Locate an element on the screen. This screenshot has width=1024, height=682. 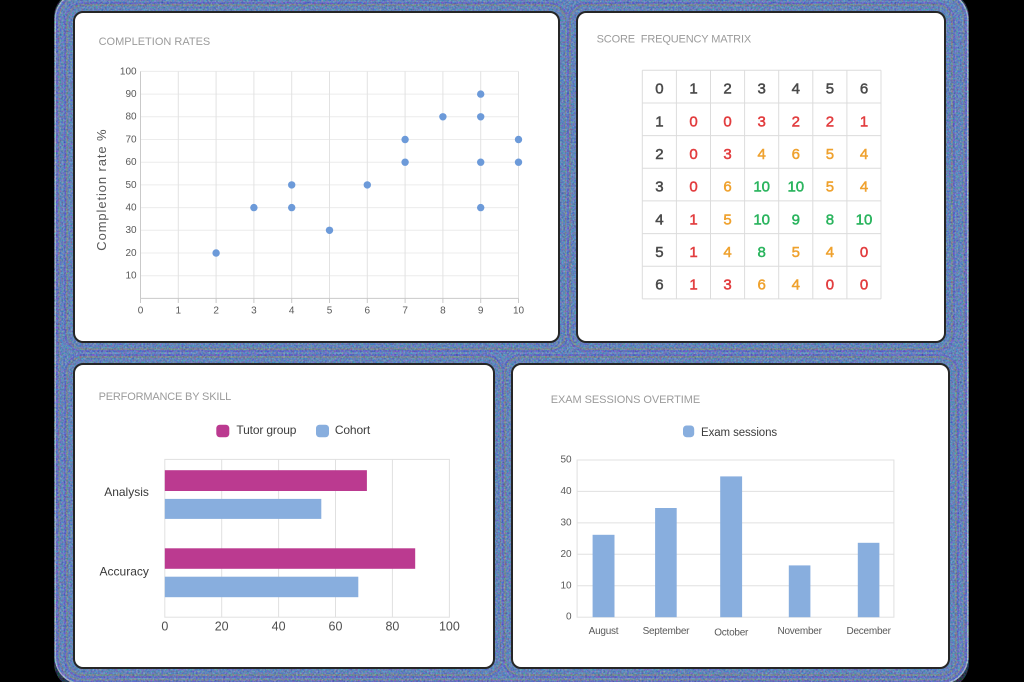
svg-text: Completion rate % is located at coordinates (101, 189).